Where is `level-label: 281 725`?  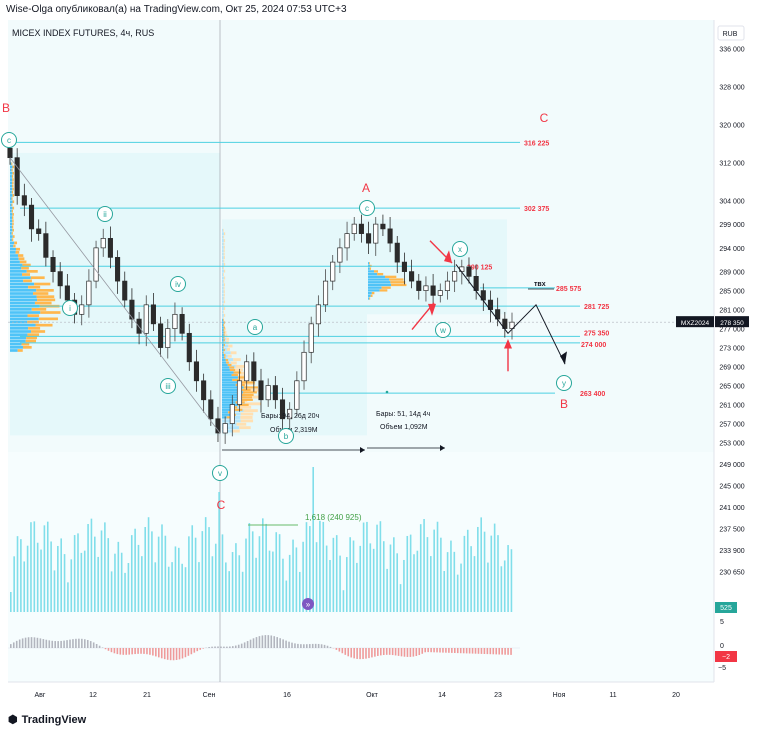 level-label: 281 725 is located at coordinates (596, 307).